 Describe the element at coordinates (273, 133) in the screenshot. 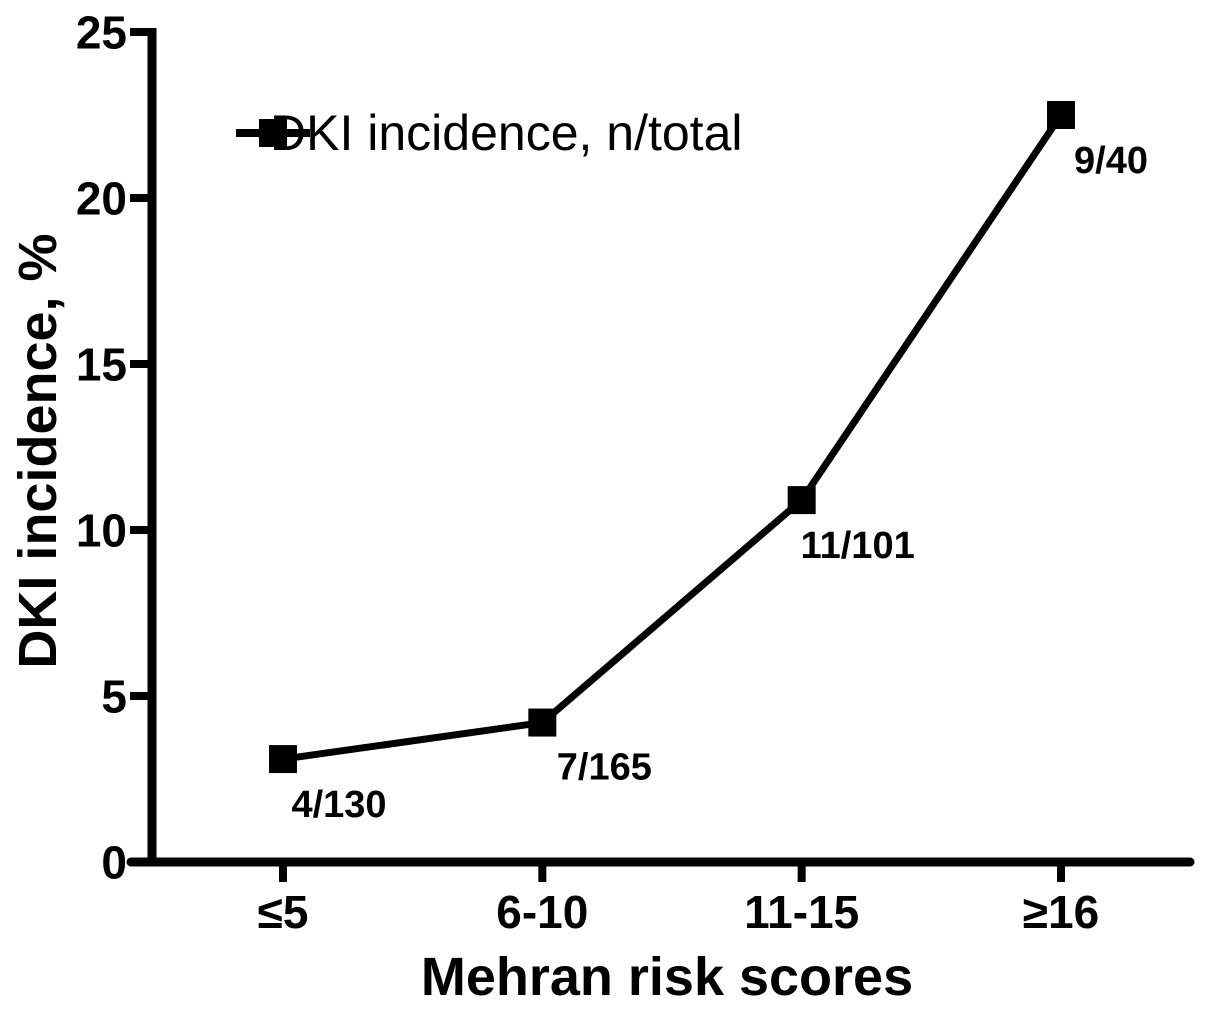

I see `legend-marker-icon` at that location.